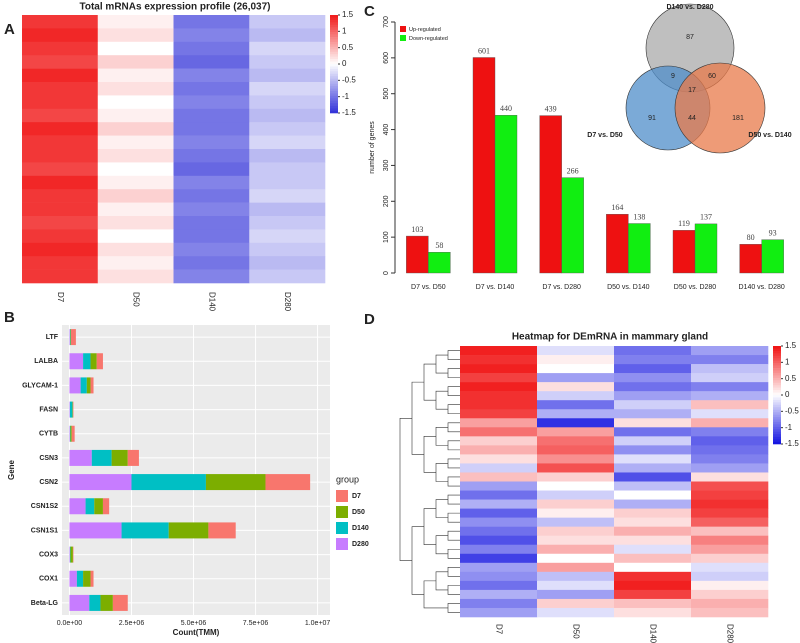  What do you see at coordinates (773, 232) in the screenshot?
I see `value-label: 93` at bounding box center [773, 232].